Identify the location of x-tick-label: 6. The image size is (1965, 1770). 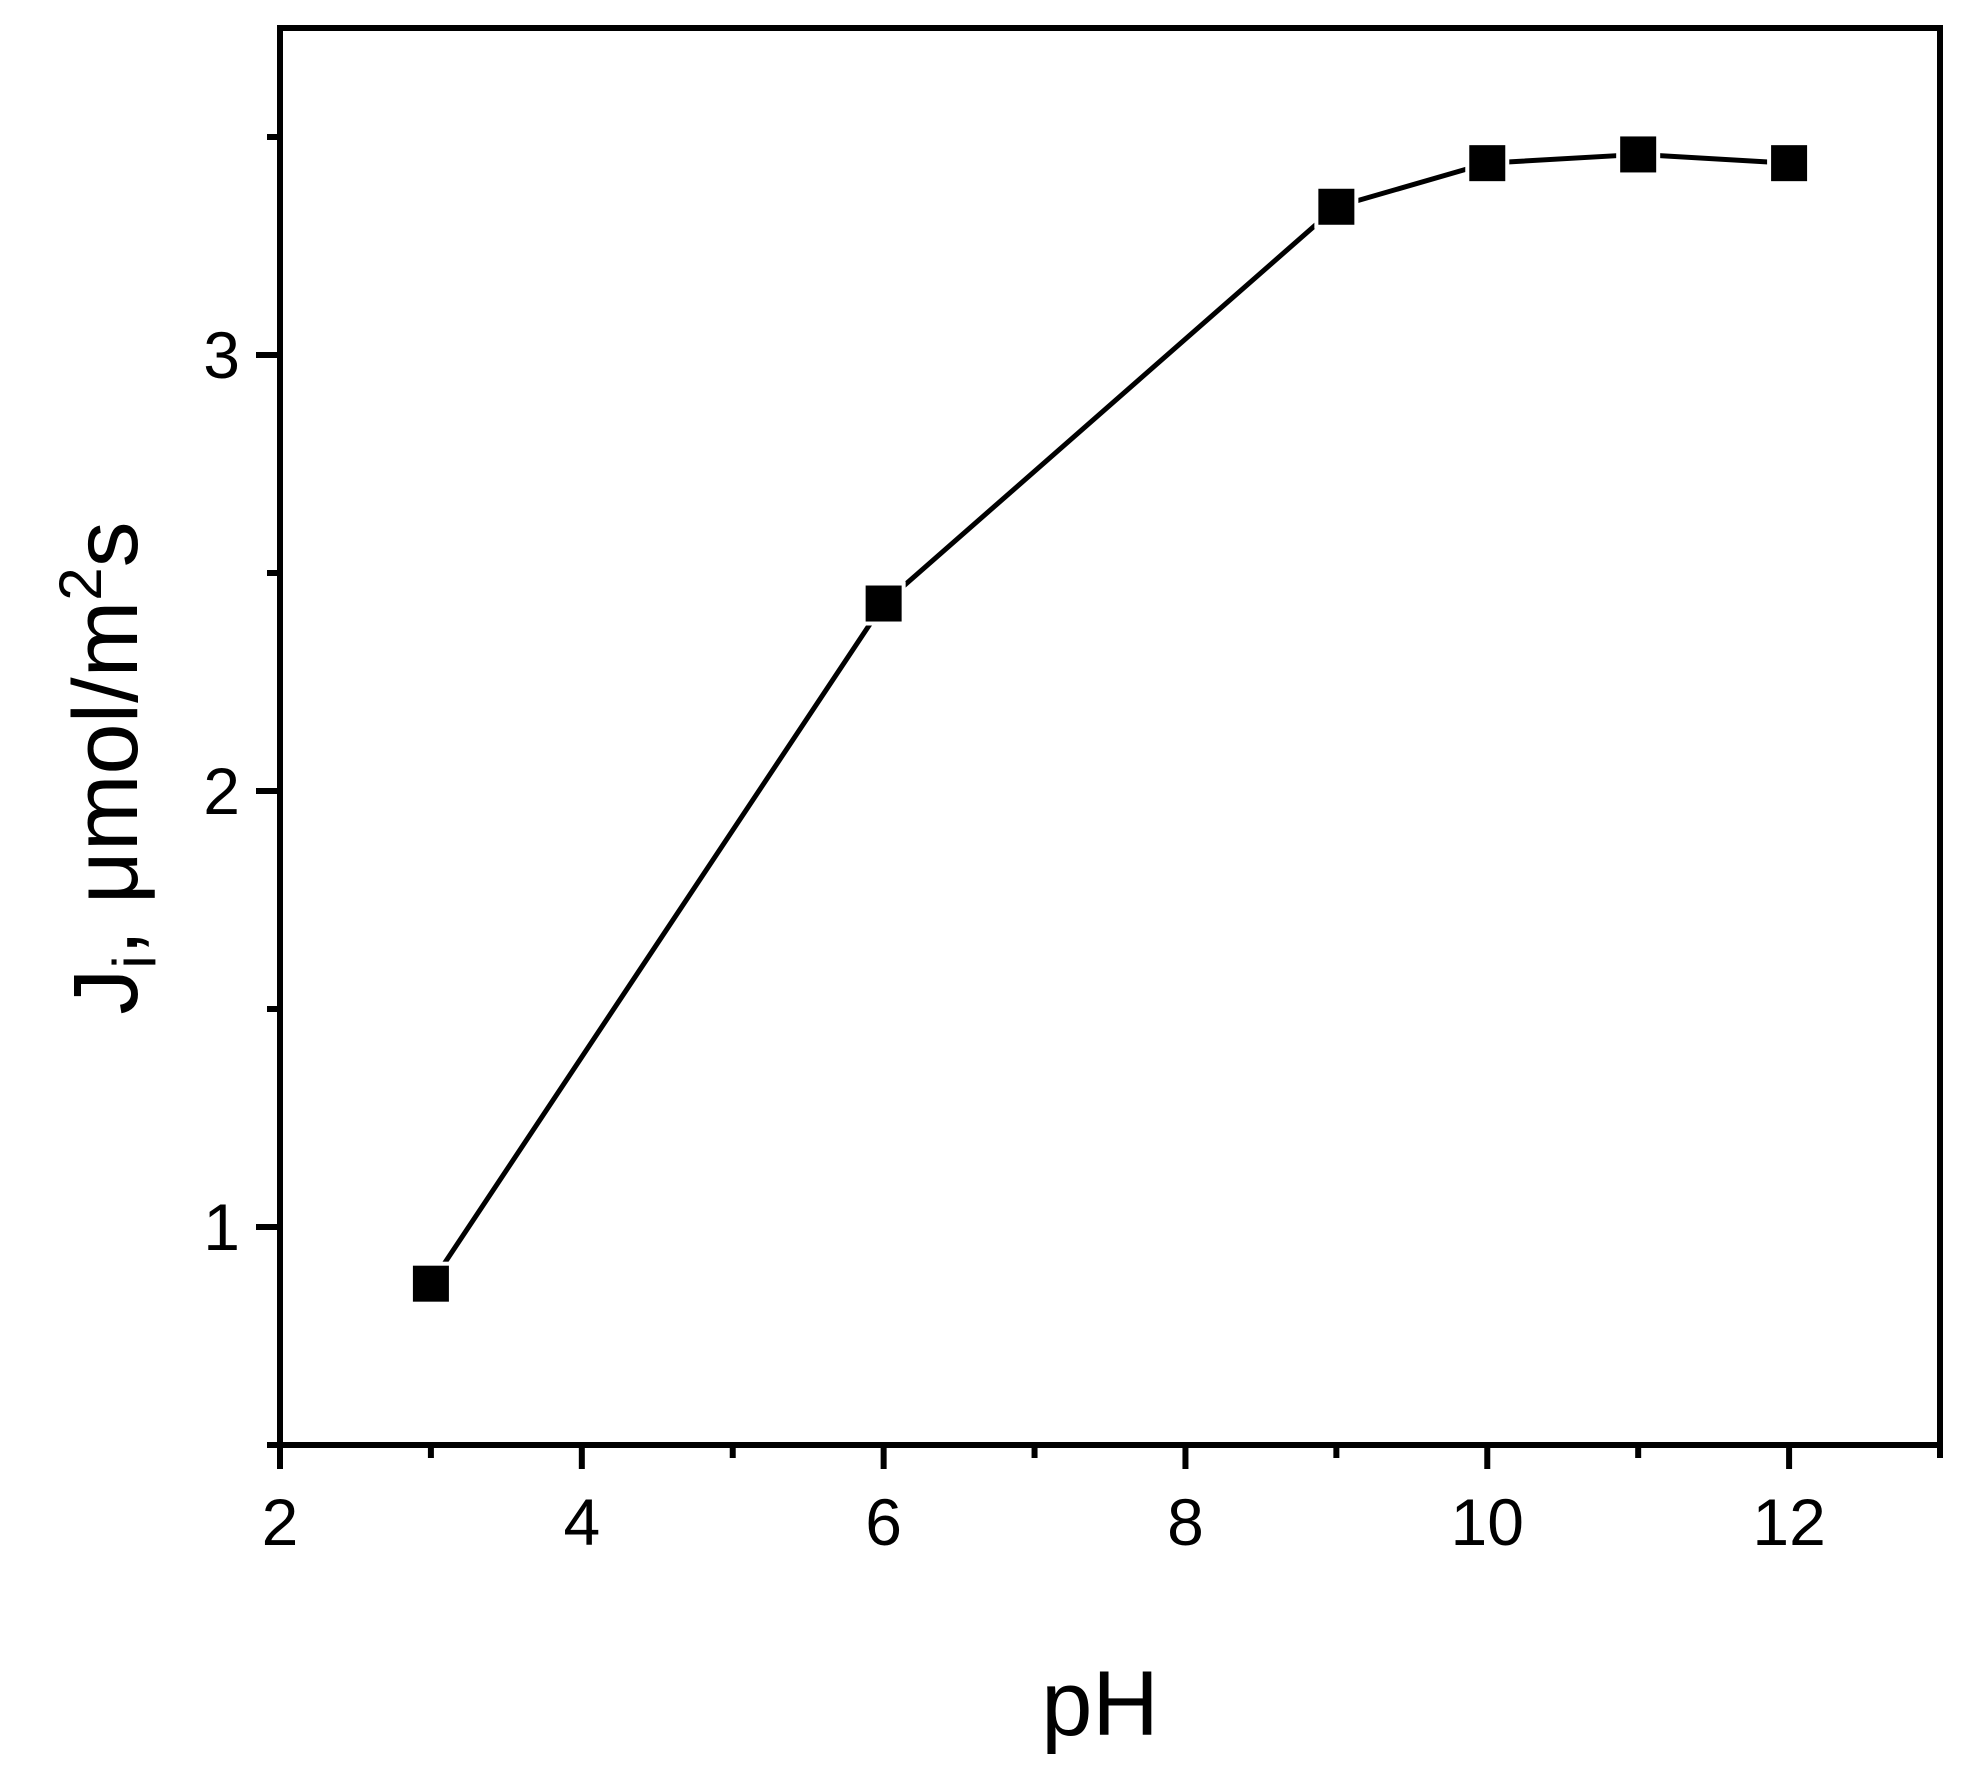
(883, 1522).